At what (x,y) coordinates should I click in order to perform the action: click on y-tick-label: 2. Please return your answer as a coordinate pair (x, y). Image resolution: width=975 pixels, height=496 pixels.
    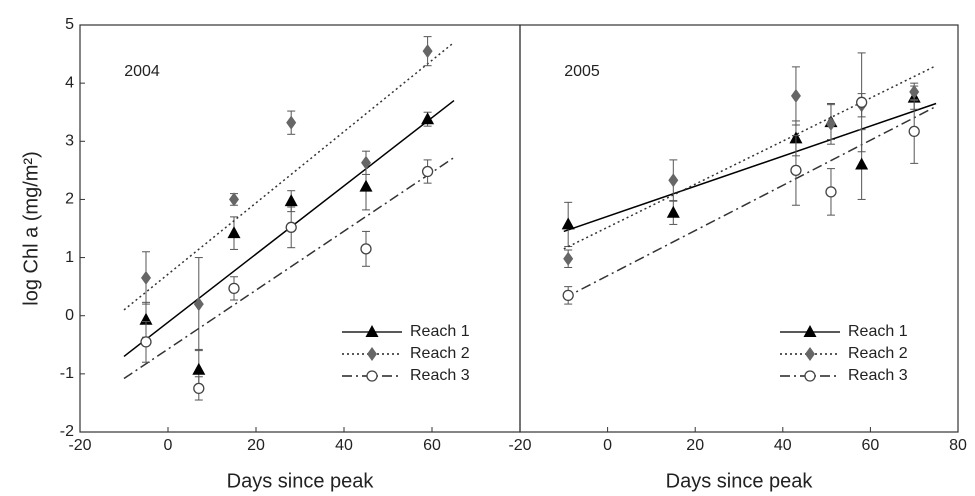
    Looking at the image, I should click on (69, 199).